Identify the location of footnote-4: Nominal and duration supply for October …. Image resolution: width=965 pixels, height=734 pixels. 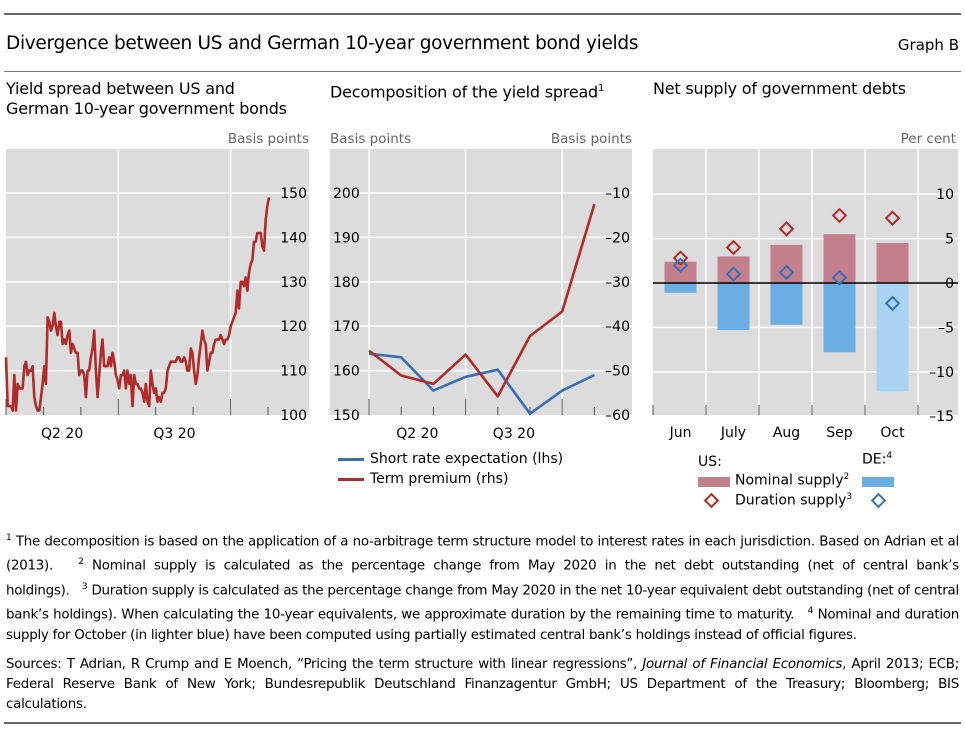
(482, 625).